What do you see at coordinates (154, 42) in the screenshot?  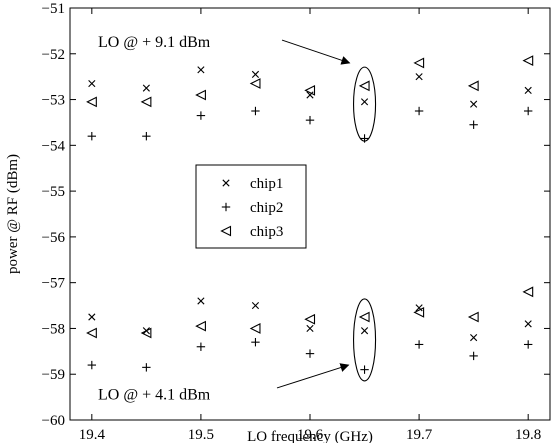 I see `annotation-upper-label: LO @ + 9.1 dBm` at bounding box center [154, 42].